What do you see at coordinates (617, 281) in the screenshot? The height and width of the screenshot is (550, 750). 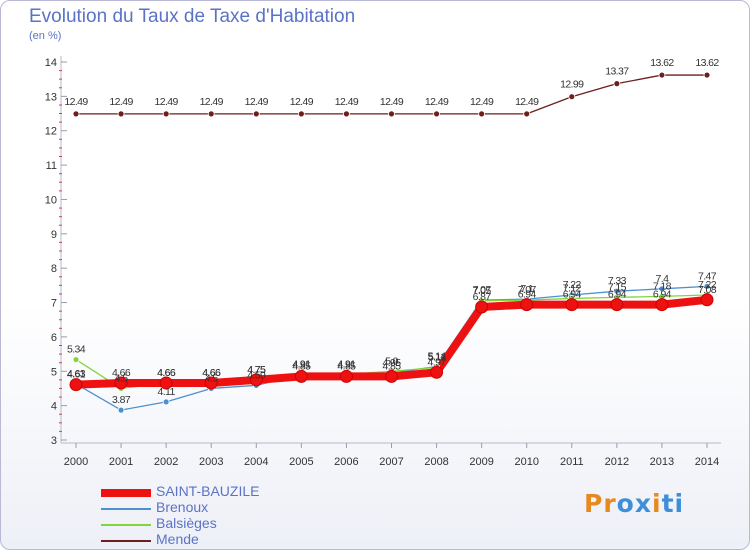 I see `data-label-brenoux: 7.33` at bounding box center [617, 281].